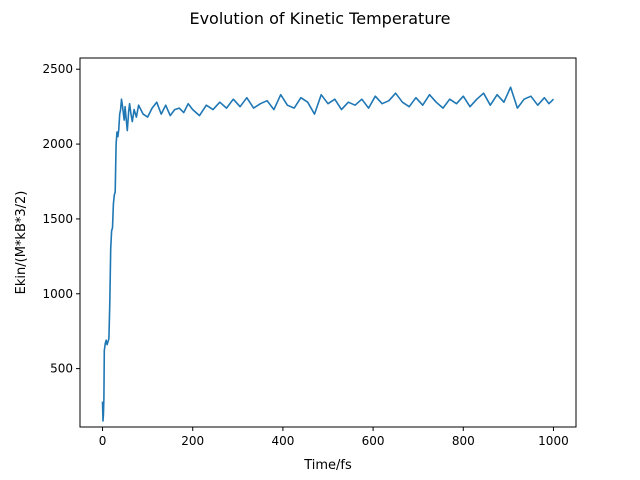  Describe the element at coordinates (553, 441) in the screenshot. I see `x-tick-label: 1000` at that location.